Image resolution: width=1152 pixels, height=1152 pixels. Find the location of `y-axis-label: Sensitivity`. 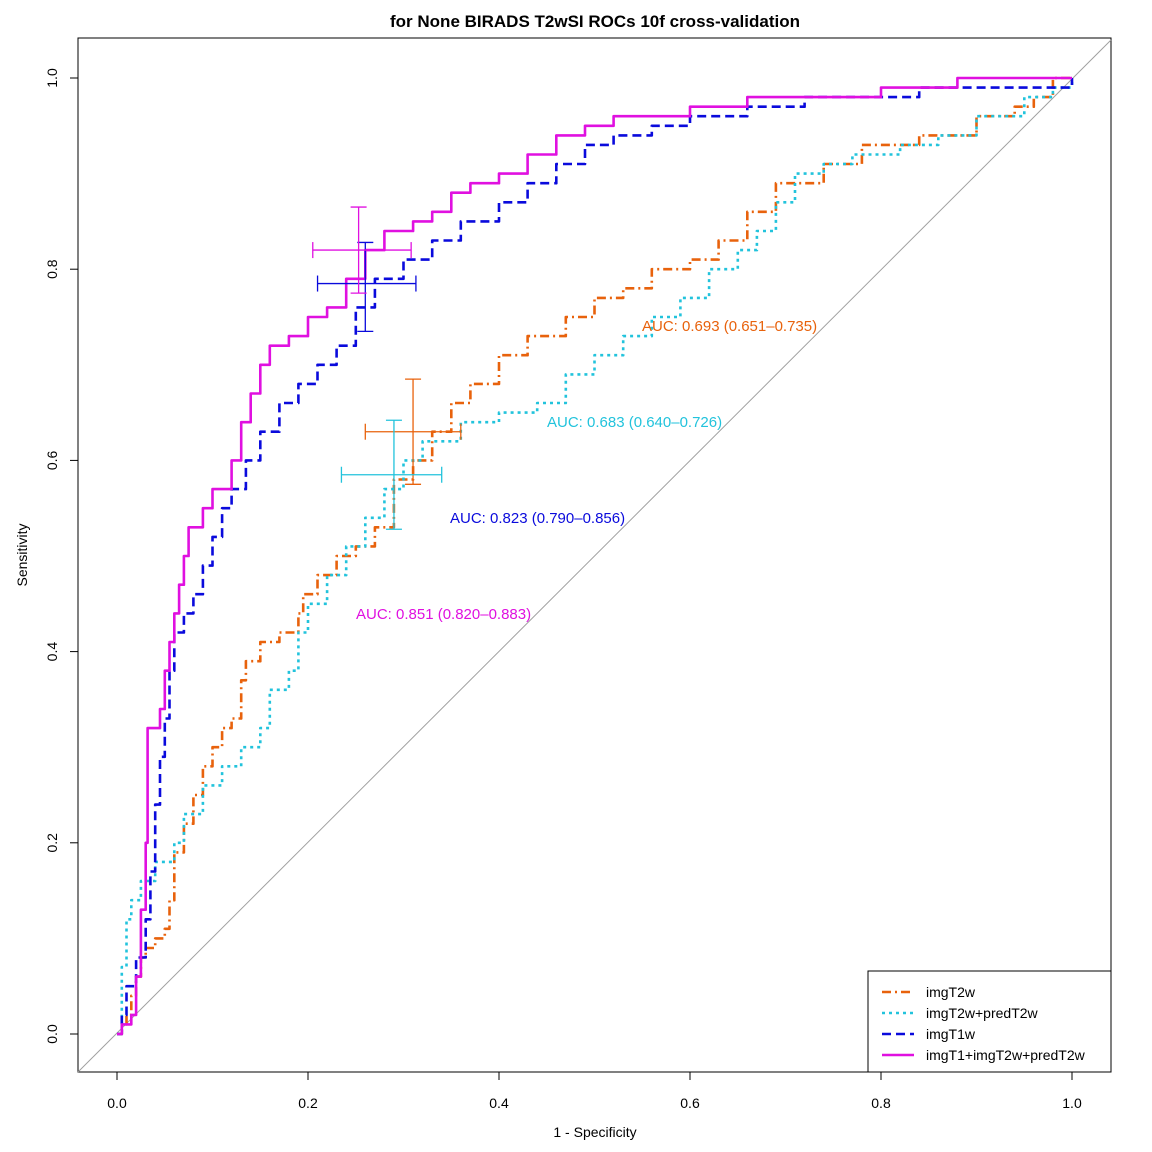

y-axis-label: Sensitivity is located at coordinates (22, 554).